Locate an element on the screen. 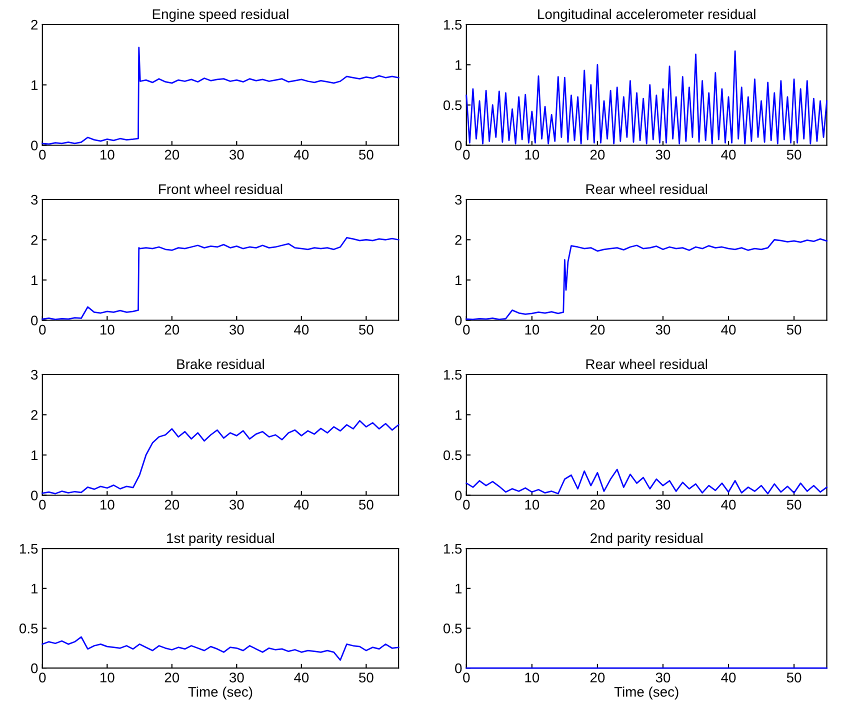 The image size is (848, 721). chart-title: Front wheel residual is located at coordinates (220, 189).